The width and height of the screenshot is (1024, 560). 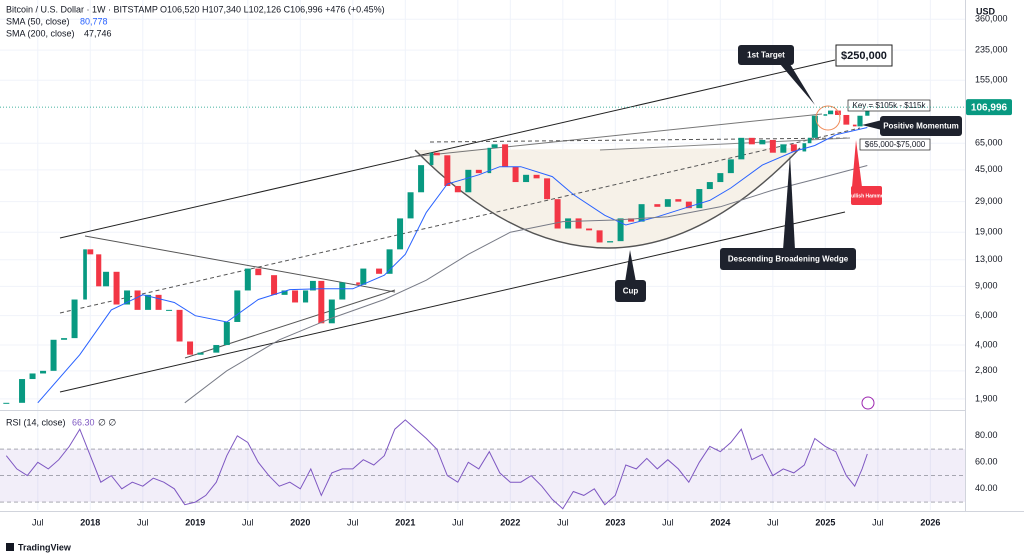 I want to click on y-tick-label: 9,000, so click(x=986, y=286).